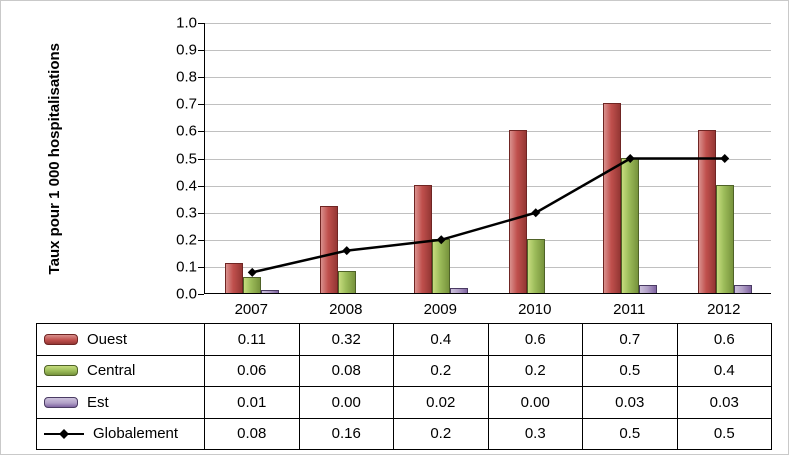 The image size is (789, 455). Describe the element at coordinates (186, 213) in the screenshot. I see `y-tick-label: 0.3` at that location.